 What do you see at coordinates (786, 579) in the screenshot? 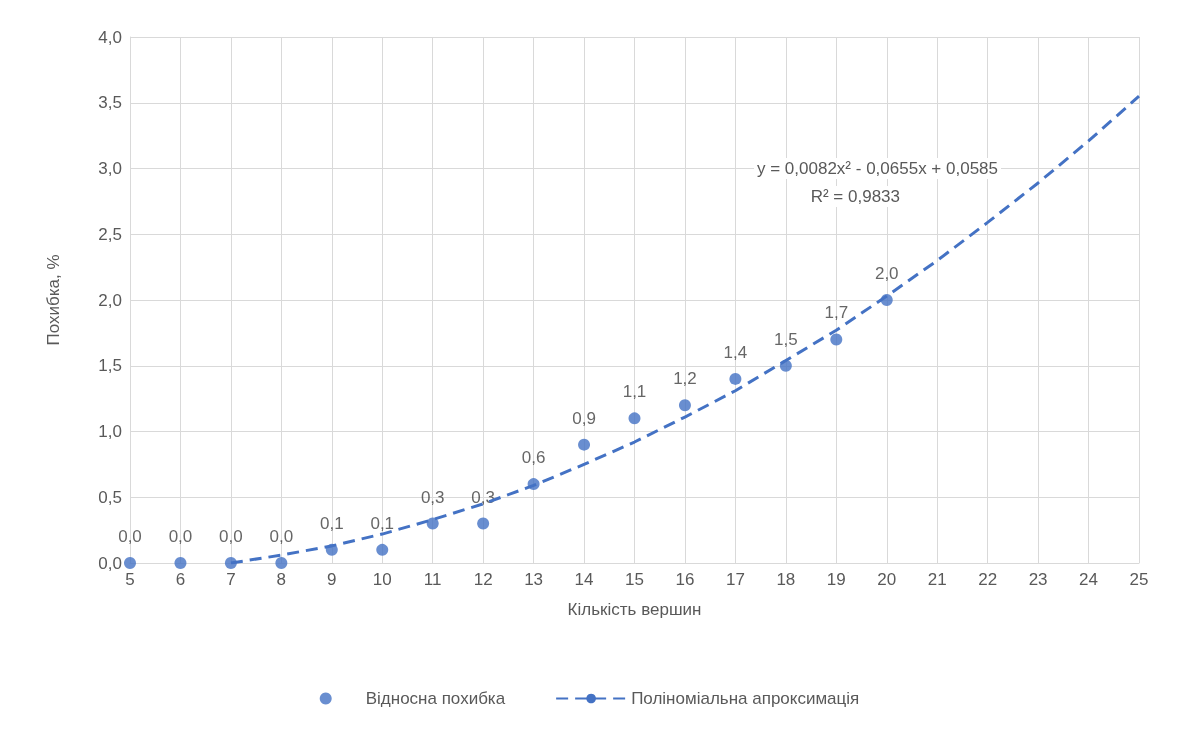
I see `x-tick-label: 18` at bounding box center [786, 579].